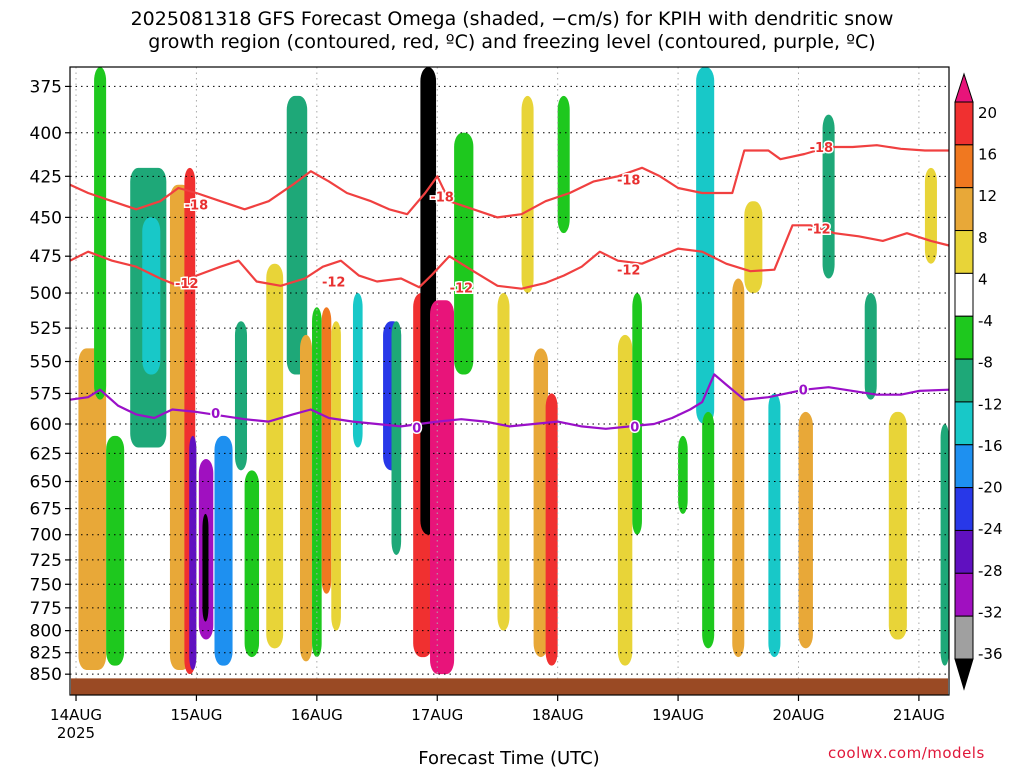 This screenshot has height=768, width=1024. What do you see at coordinates (46, 482) in the screenshot?
I see `y-tick-label: 650` at bounding box center [46, 482].